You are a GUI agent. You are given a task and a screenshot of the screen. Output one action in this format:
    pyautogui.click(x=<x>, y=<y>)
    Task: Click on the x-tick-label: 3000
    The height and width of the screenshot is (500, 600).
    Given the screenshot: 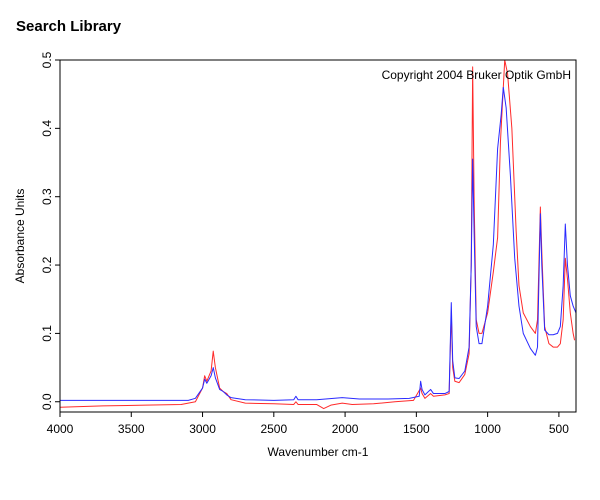 What is the action you would take?
    pyautogui.click(x=202, y=429)
    